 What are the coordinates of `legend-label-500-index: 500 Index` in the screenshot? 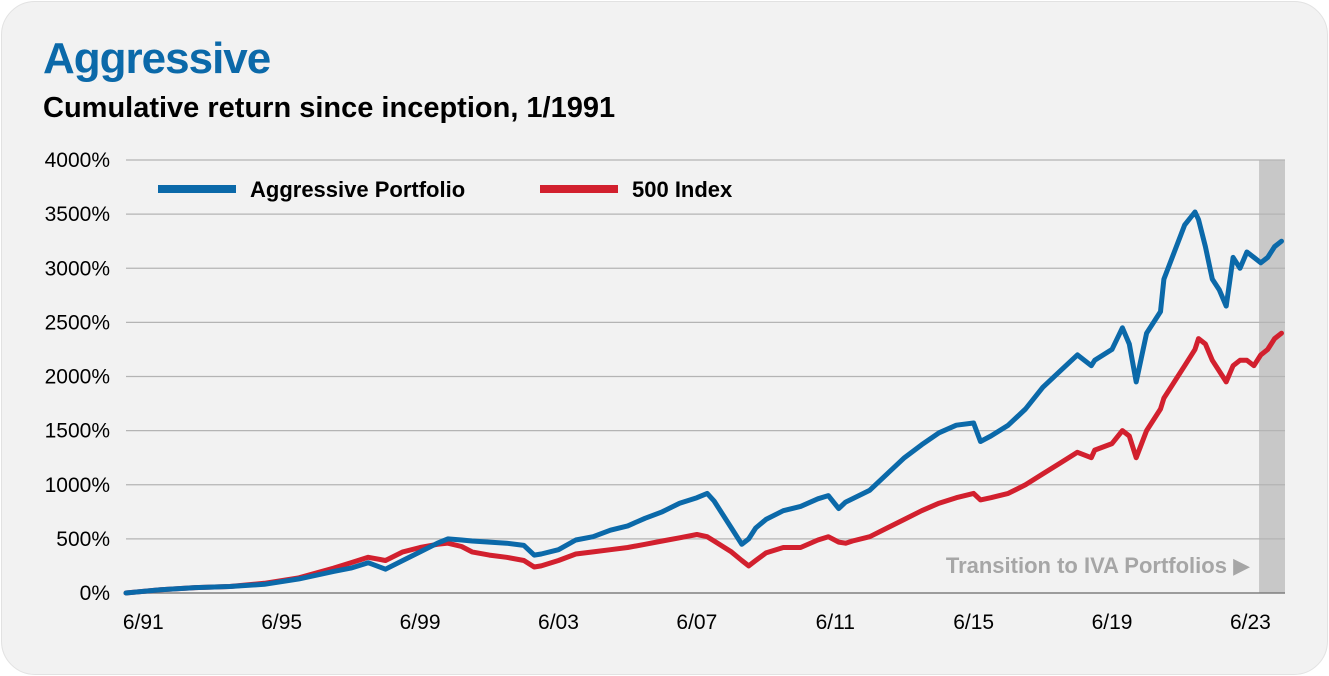 It's located at (682, 189).